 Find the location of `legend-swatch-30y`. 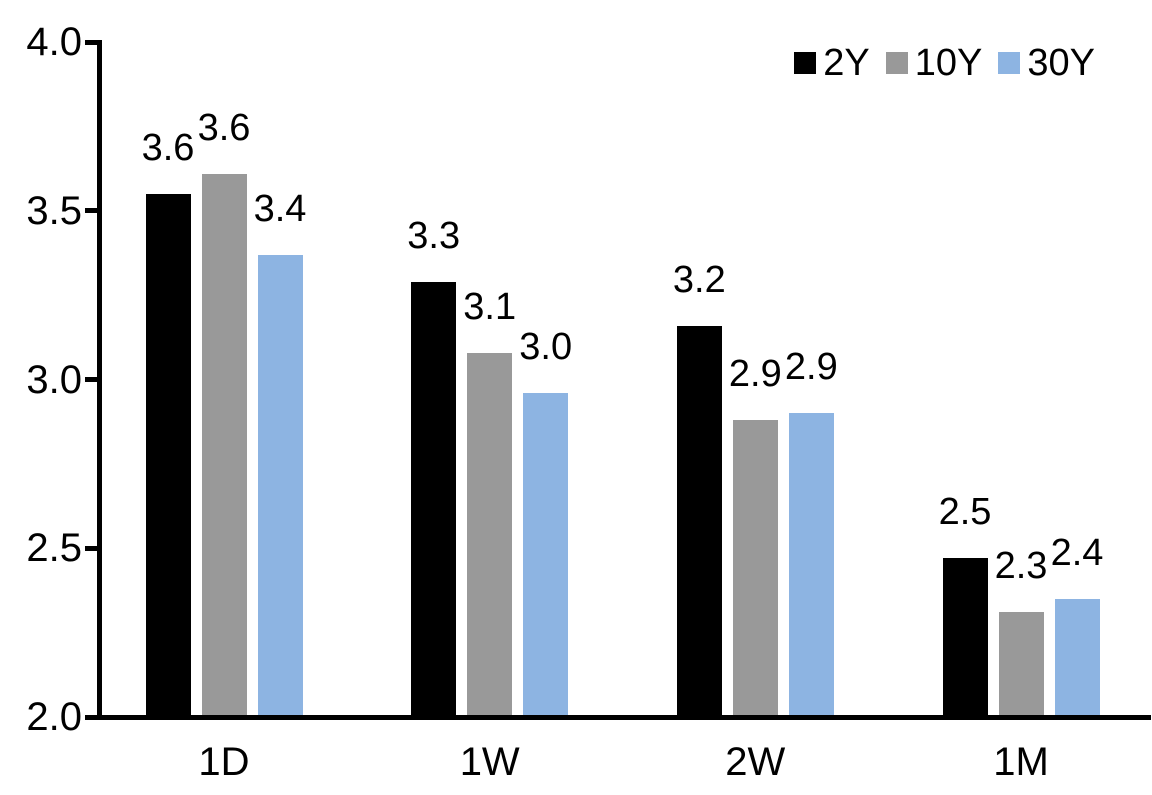

legend-swatch-30y is located at coordinates (1009, 63).